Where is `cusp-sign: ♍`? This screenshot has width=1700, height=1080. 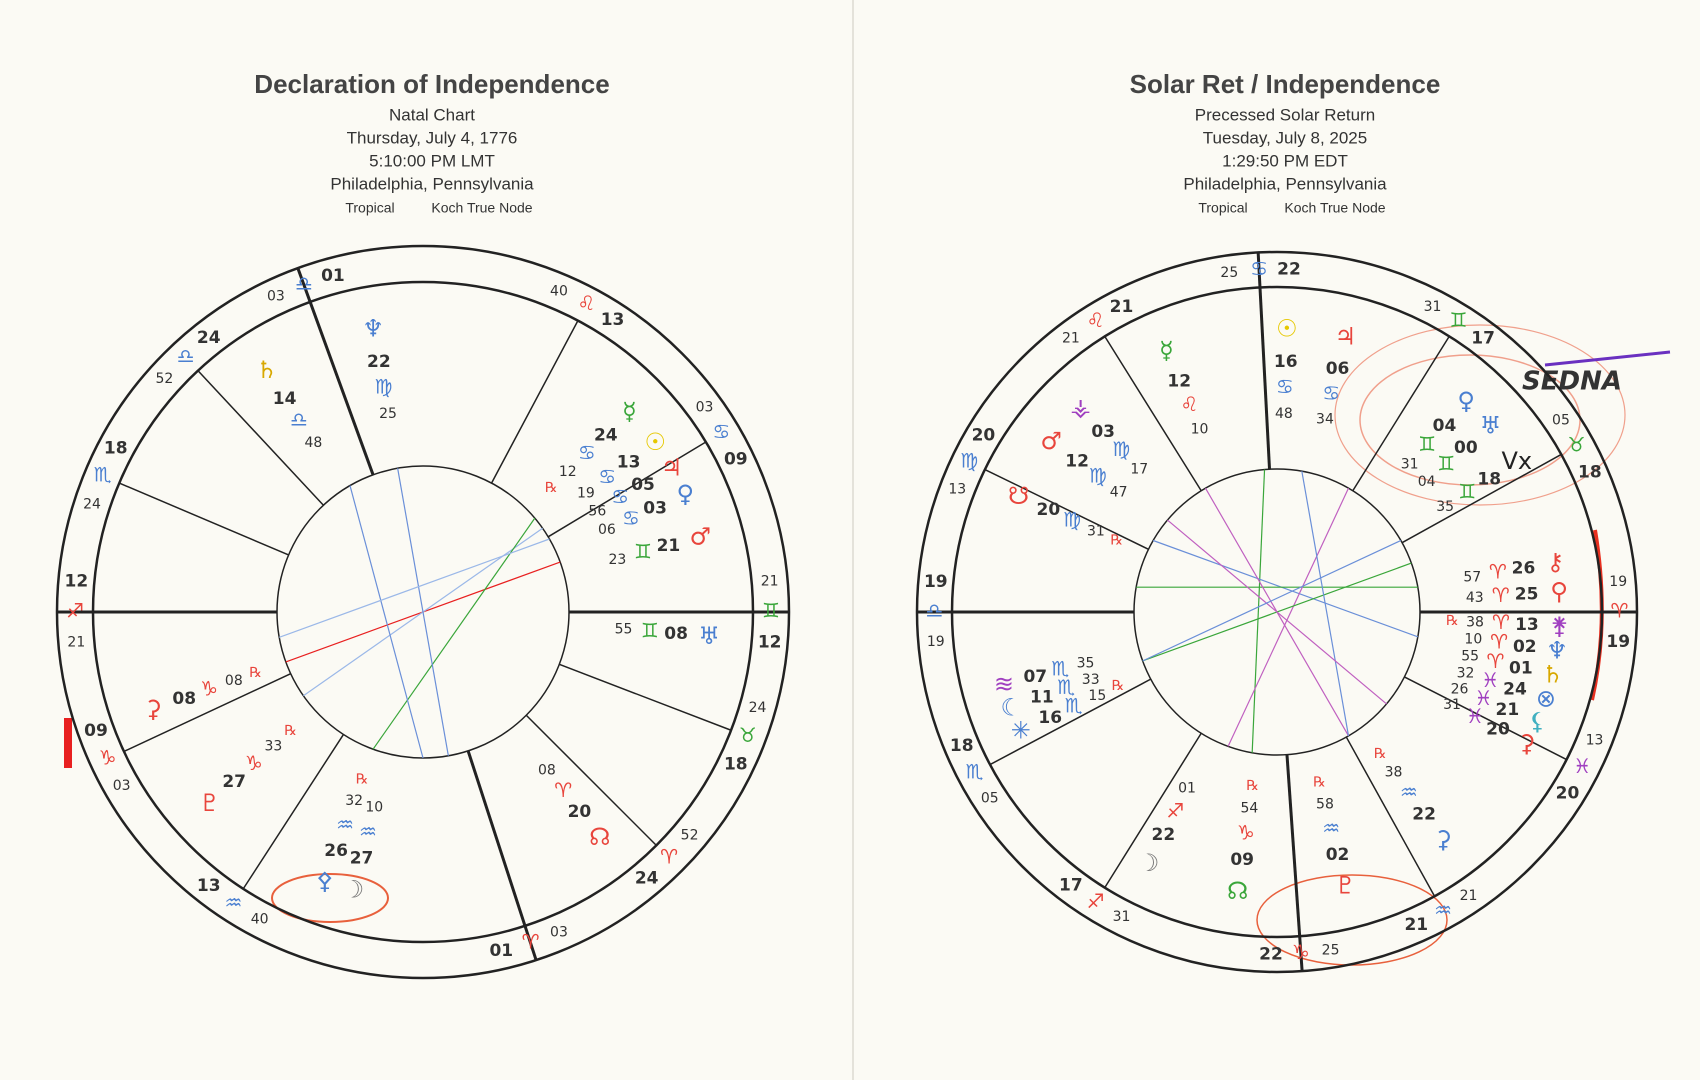
cusp-sign: ♍ is located at coordinates (969, 460).